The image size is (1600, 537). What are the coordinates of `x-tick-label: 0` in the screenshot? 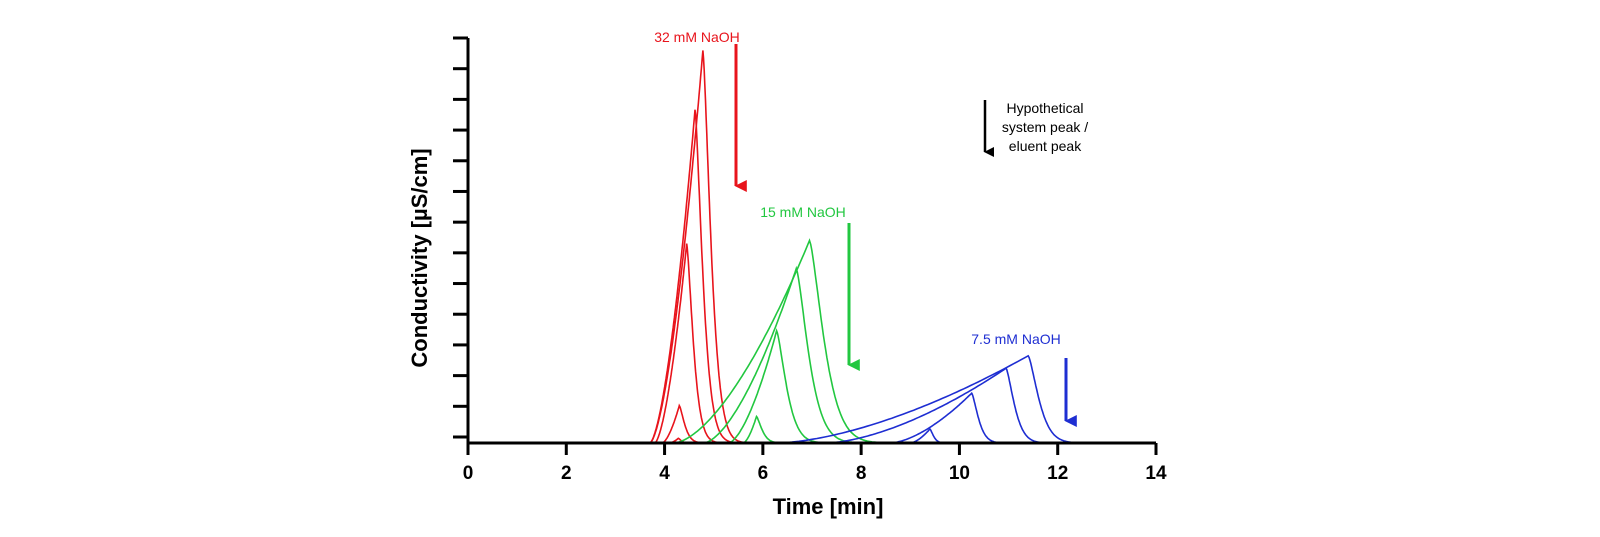 It's located at (468, 473).